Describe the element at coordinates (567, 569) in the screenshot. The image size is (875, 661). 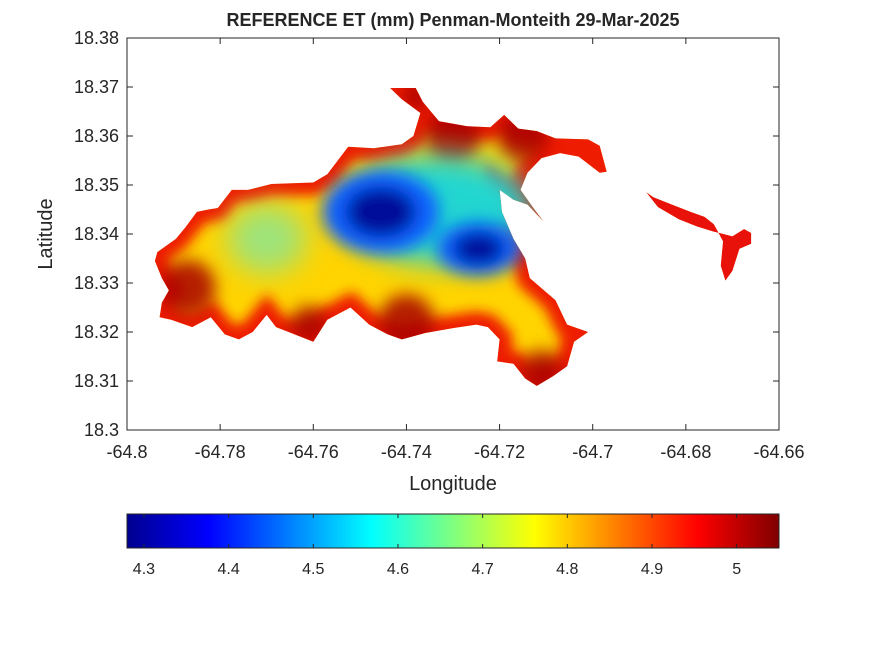
I see `colorbar-tick-label: 4.8` at that location.